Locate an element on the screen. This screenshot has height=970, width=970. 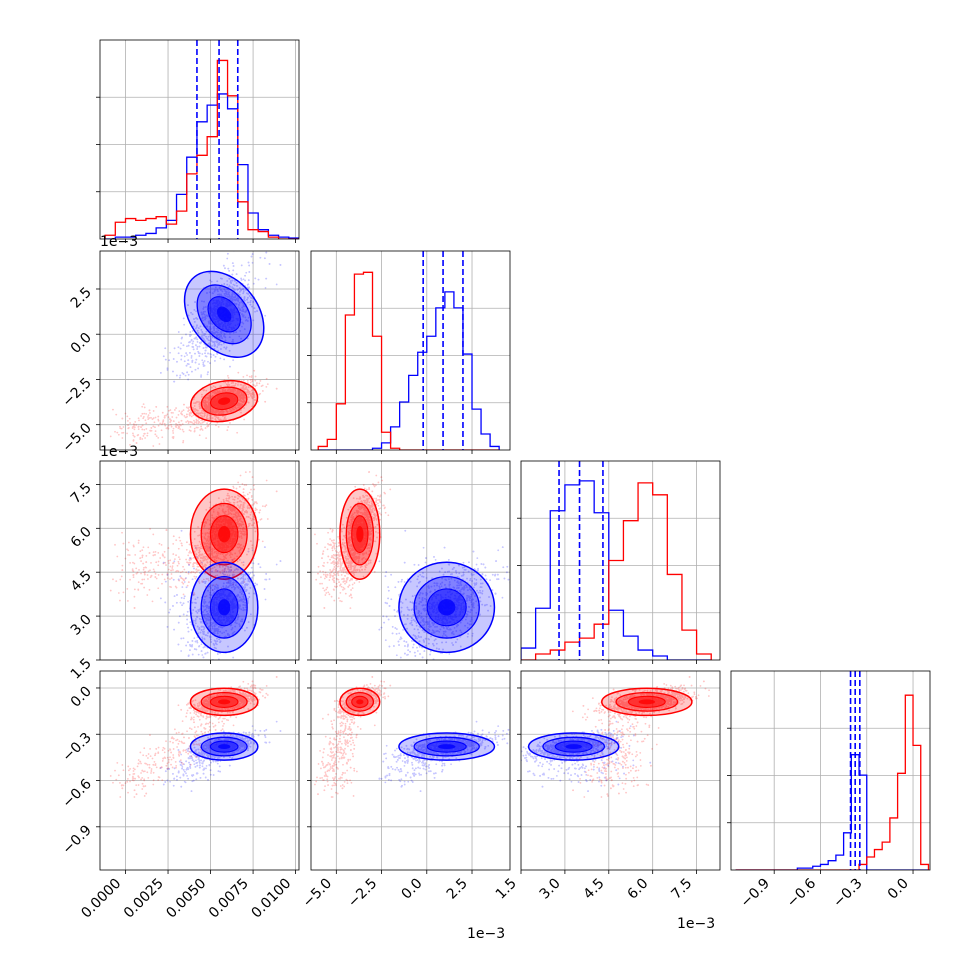
panel-frame is located at coordinates (199, 139).